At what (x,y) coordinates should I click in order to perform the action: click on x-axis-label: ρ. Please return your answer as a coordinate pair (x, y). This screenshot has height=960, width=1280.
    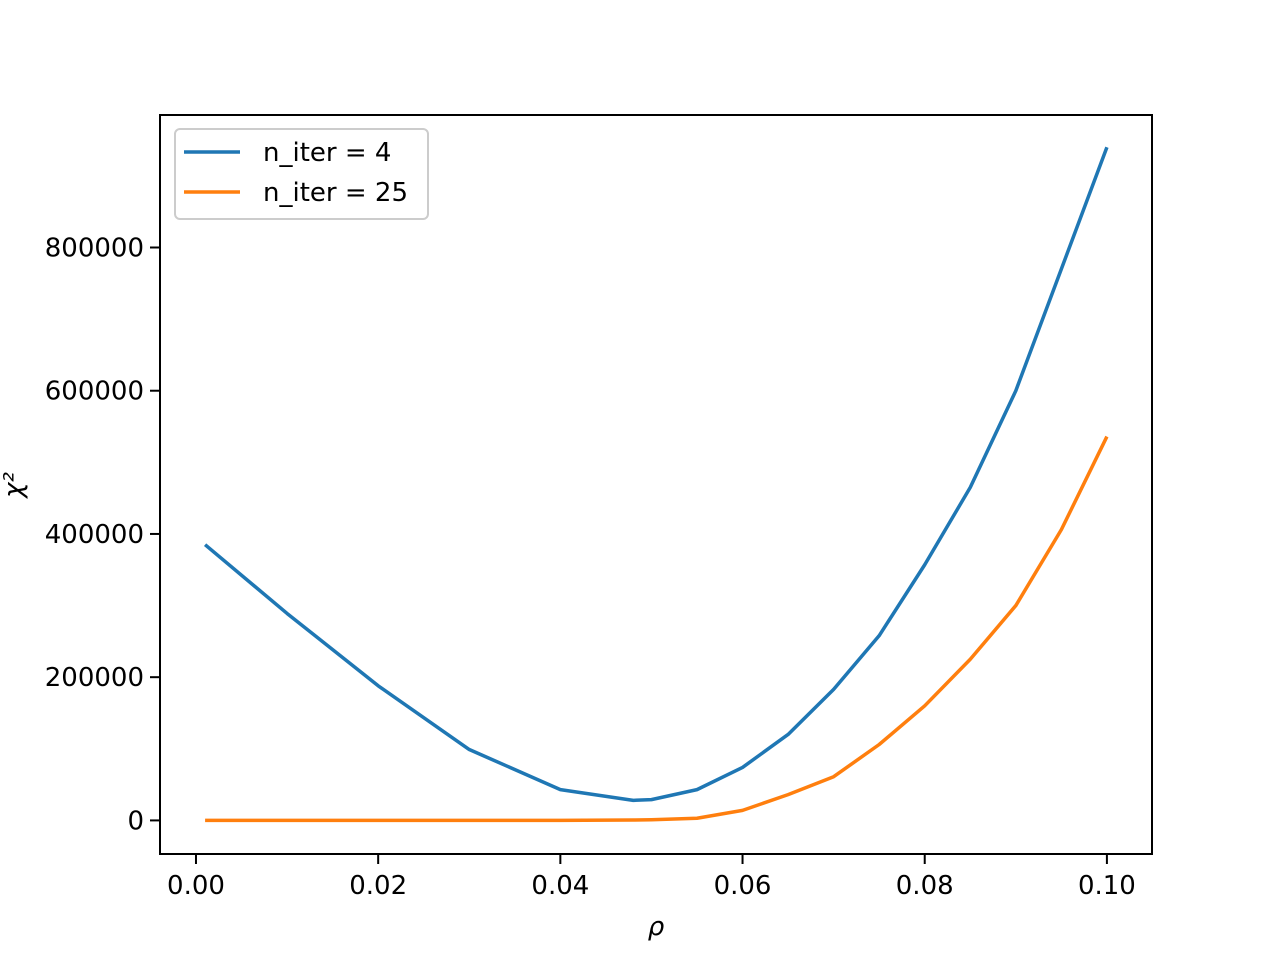
    Looking at the image, I should click on (656, 927).